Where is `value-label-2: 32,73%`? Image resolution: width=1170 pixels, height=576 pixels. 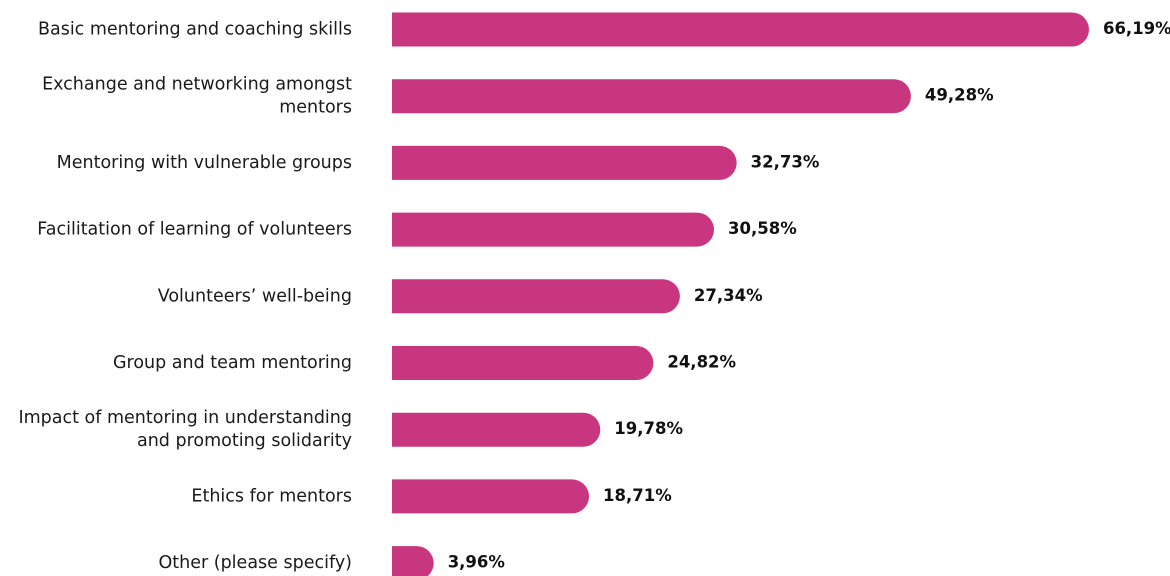
value-label-2: 32,73% is located at coordinates (785, 161).